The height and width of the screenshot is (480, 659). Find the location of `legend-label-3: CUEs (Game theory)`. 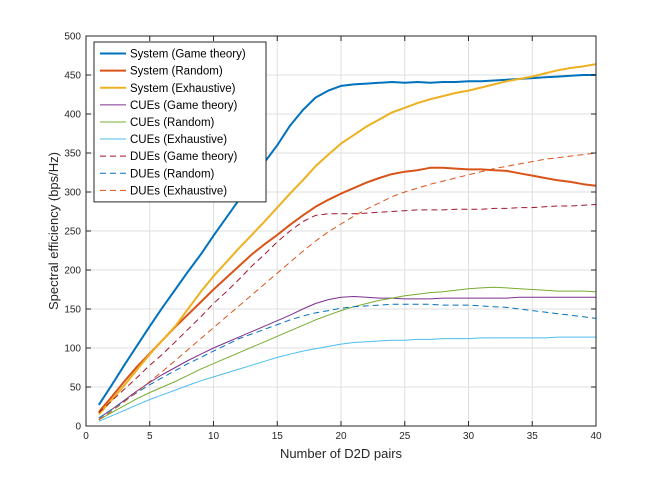

legend-label-3: CUEs (Game theory) is located at coordinates (184, 106).